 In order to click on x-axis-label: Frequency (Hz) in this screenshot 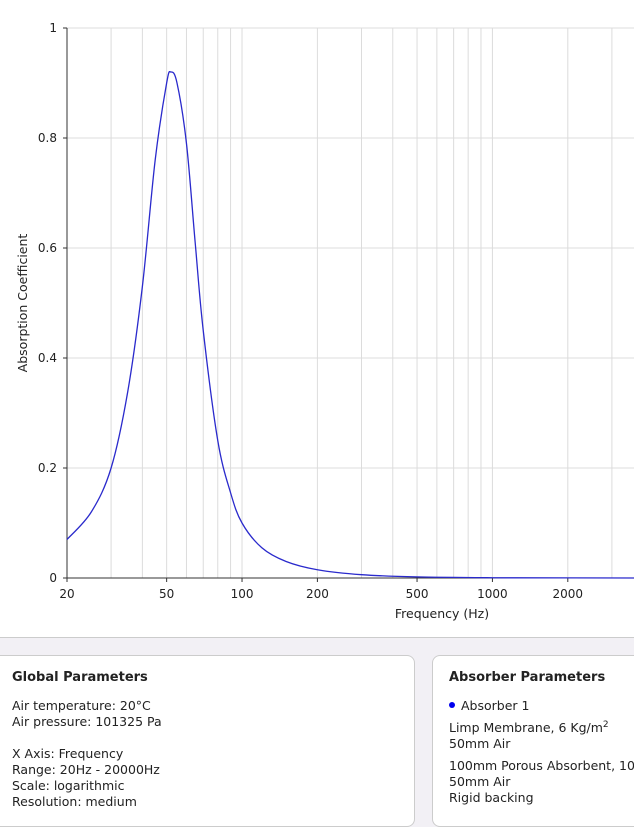, I will do `click(442, 613)`.